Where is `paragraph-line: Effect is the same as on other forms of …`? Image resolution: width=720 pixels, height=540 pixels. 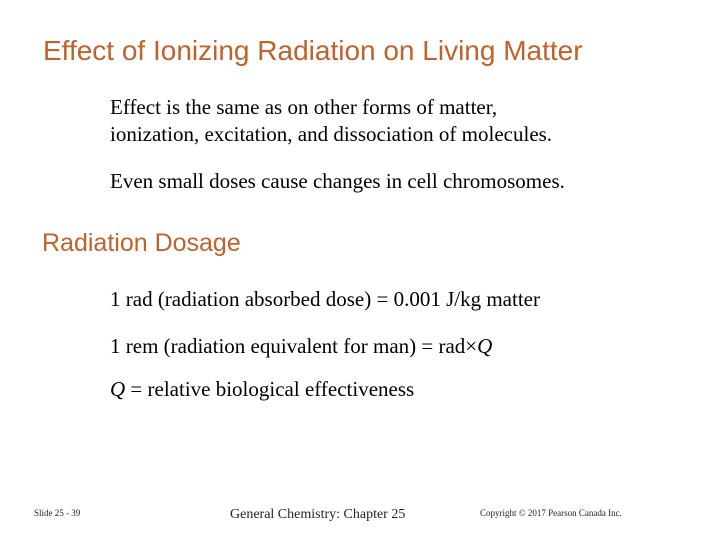 paragraph-line: Effect is the same as on other forms of … is located at coordinates (304, 107).